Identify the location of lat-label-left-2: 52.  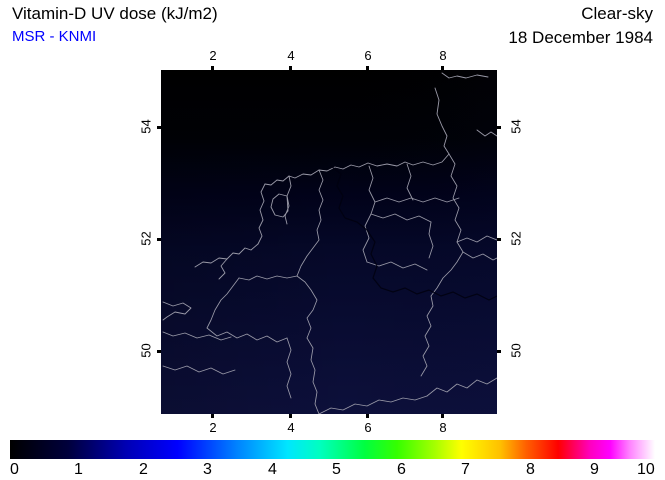
(146, 238).